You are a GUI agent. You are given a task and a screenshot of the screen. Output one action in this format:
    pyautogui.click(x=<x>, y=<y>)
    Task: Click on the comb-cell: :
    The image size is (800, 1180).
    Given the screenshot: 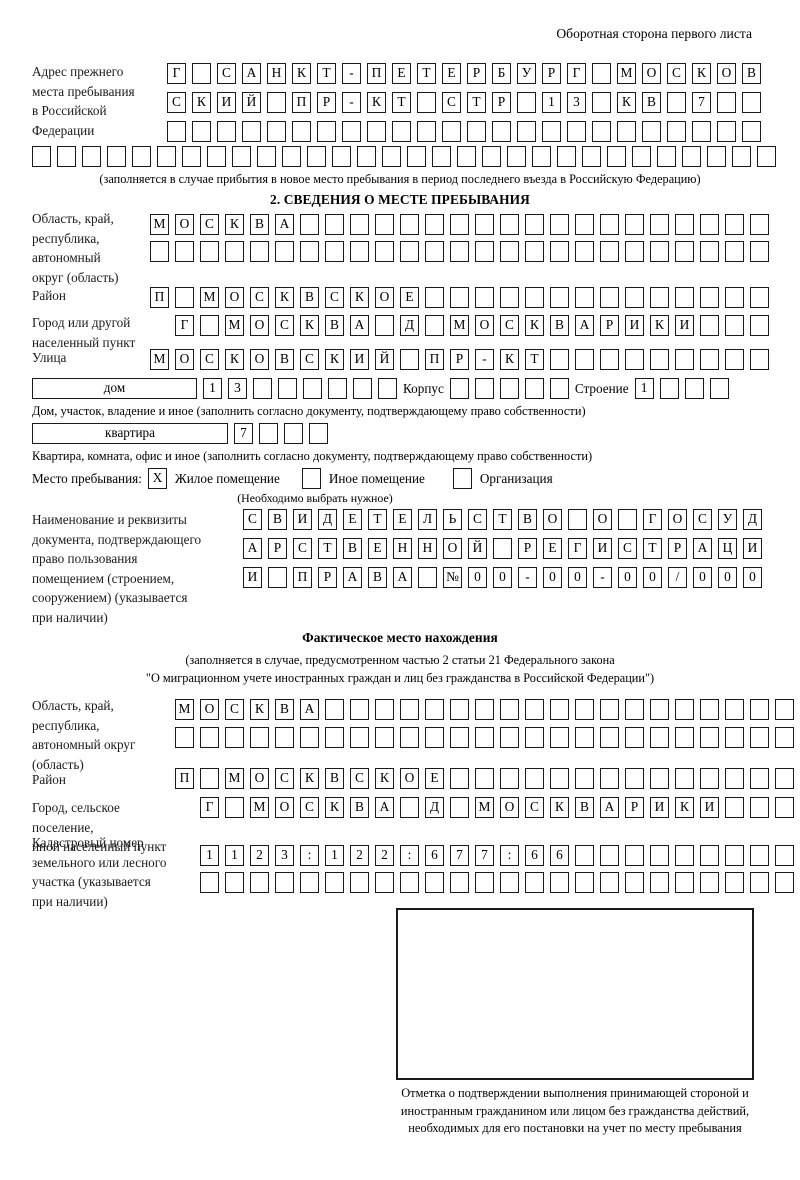 What is the action you would take?
    pyautogui.click(x=409, y=855)
    